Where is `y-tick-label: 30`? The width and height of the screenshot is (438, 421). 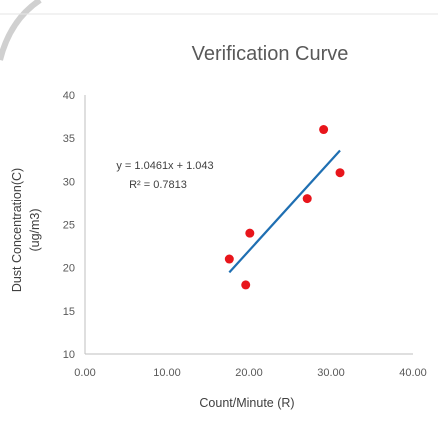 y-tick-label: 30 is located at coordinates (69, 182).